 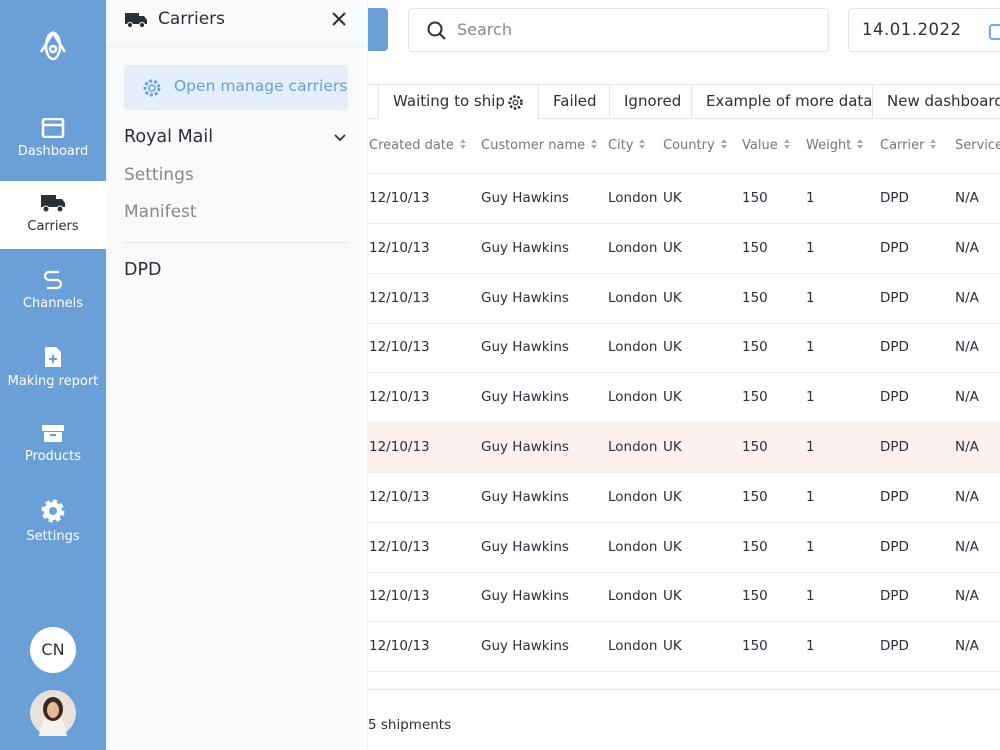 What do you see at coordinates (340, 138) in the screenshot?
I see `chevron` at bounding box center [340, 138].